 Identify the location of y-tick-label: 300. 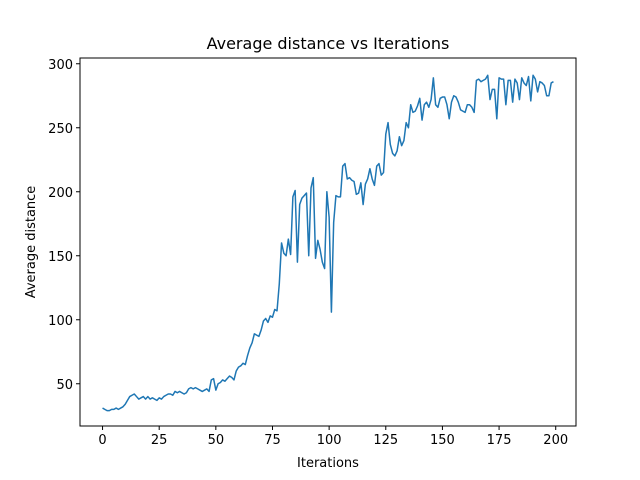
(60, 65).